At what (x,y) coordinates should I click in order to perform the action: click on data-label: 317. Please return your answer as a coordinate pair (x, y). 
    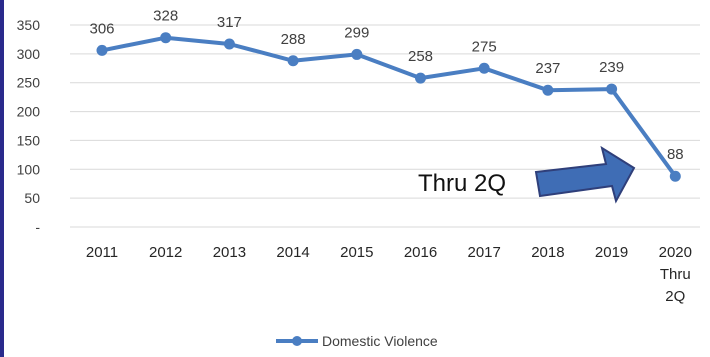
    Looking at the image, I should click on (229, 22).